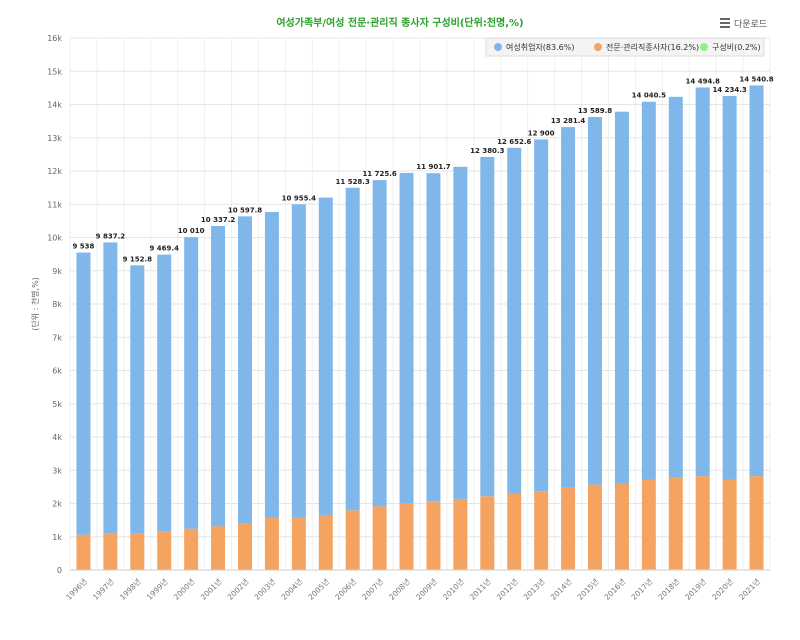 This screenshot has height=640, width=800. Describe the element at coordinates (696, 589) in the screenshot. I see `x-tick-label: 2019년` at that location.